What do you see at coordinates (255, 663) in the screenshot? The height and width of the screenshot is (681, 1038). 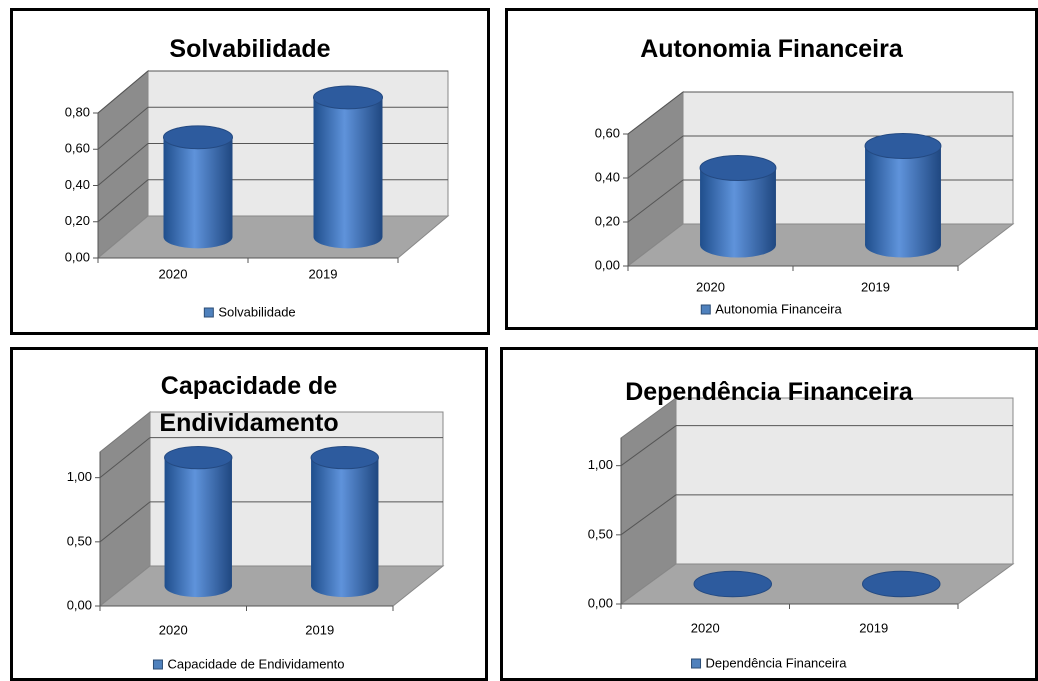 I see `legend-label: Capacidade de Endividamento` at bounding box center [255, 663].